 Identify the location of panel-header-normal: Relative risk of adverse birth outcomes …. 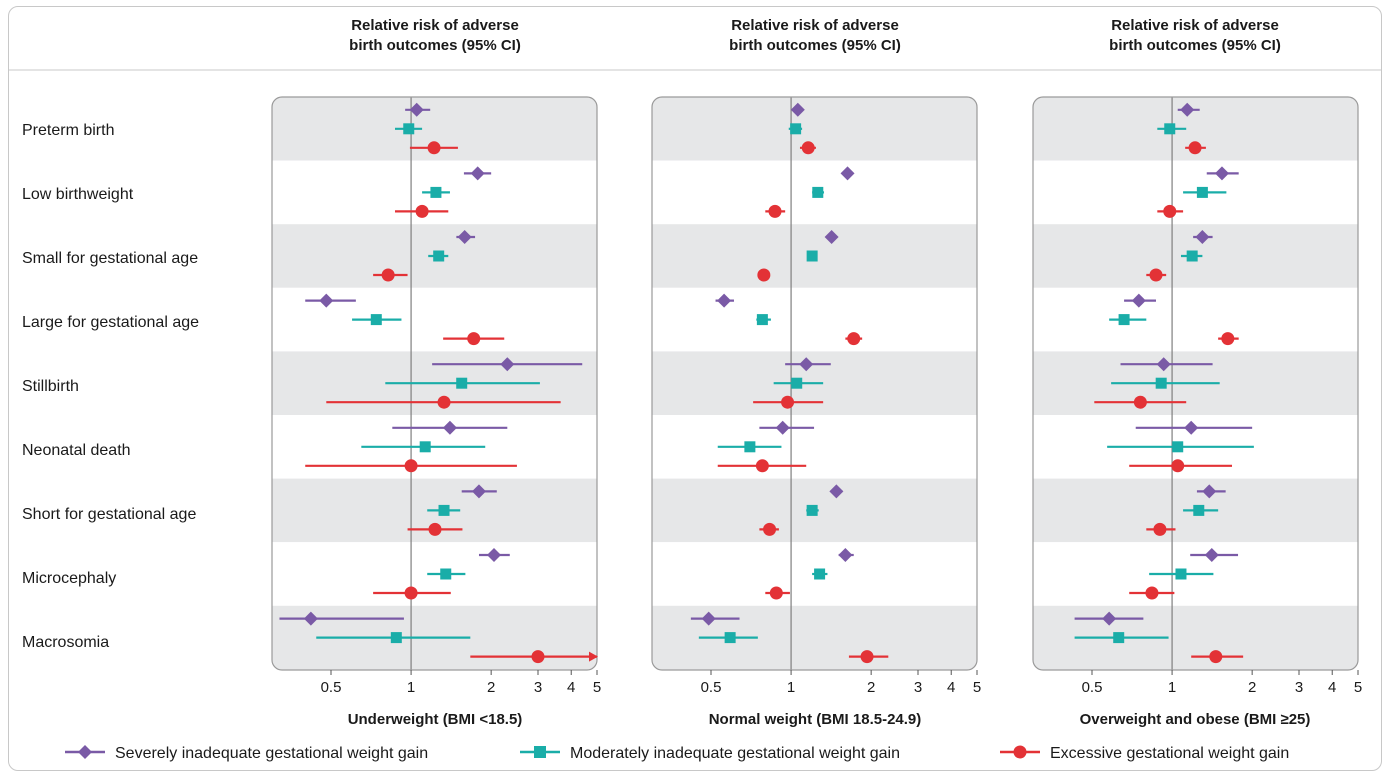
(815, 35).